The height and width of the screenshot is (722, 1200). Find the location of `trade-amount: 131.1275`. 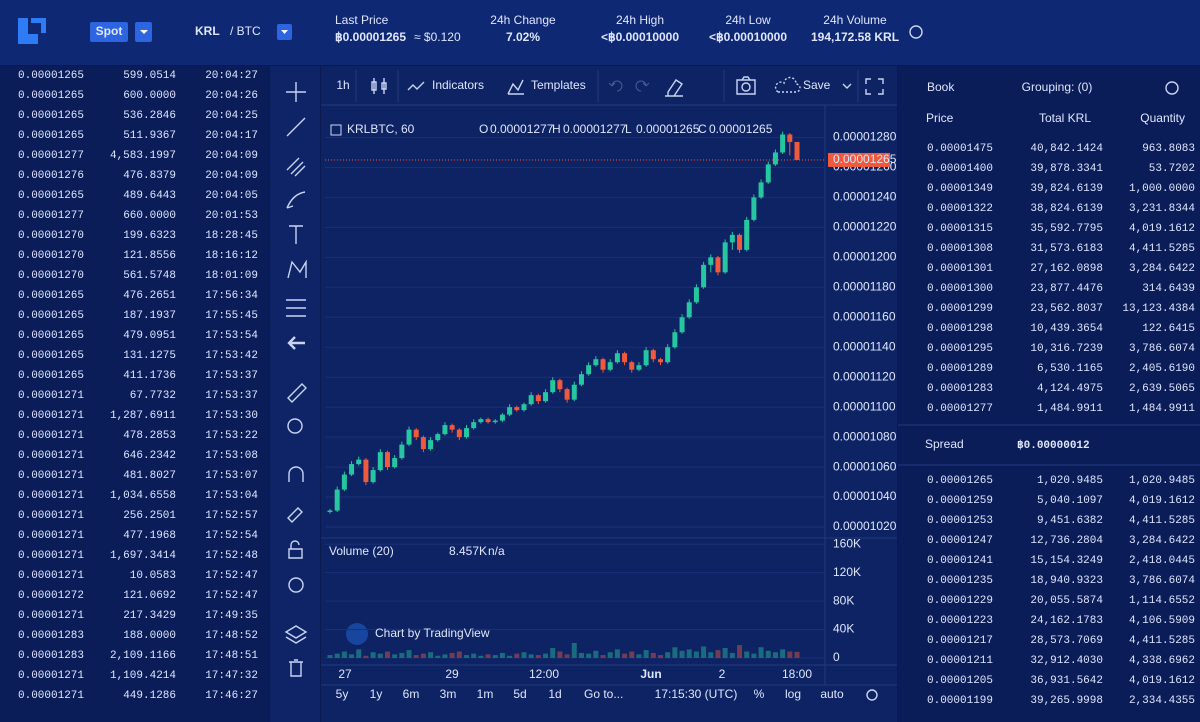

trade-amount: 131.1275 is located at coordinates (149, 356).